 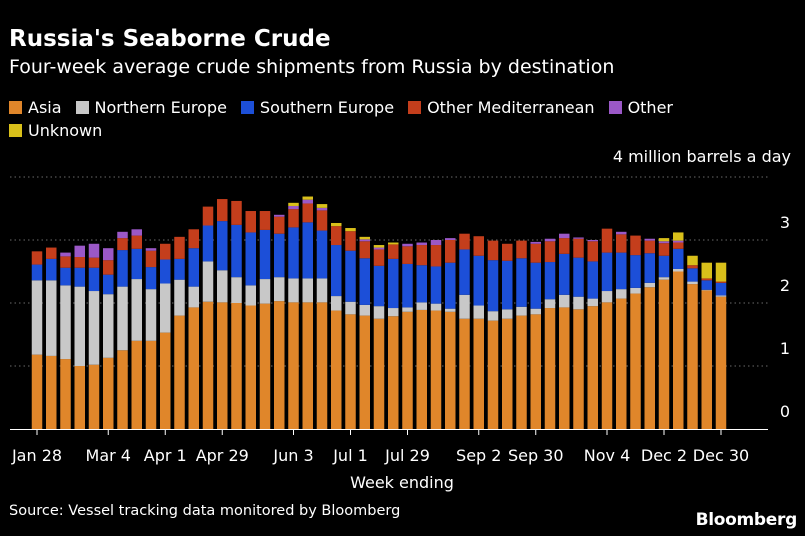 What do you see at coordinates (222, 455) in the screenshot?
I see `x-tick-label: Apr 29` at bounding box center [222, 455].